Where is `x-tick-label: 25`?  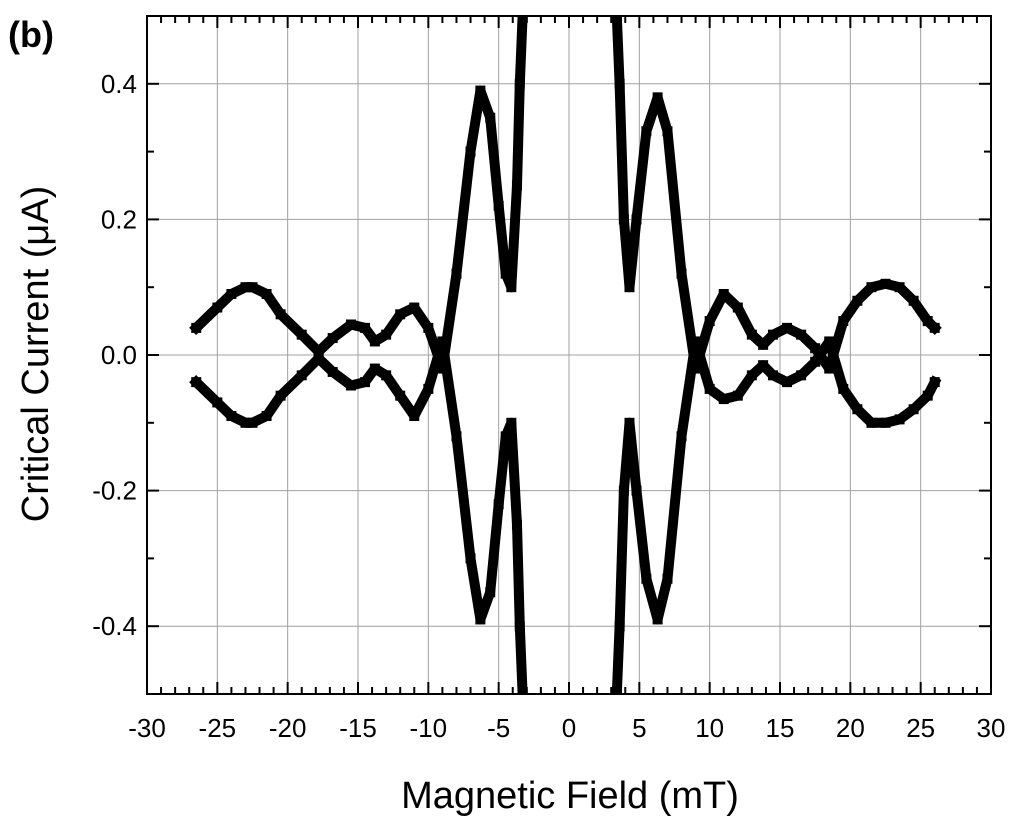
x-tick-label: 25 is located at coordinates (920, 728).